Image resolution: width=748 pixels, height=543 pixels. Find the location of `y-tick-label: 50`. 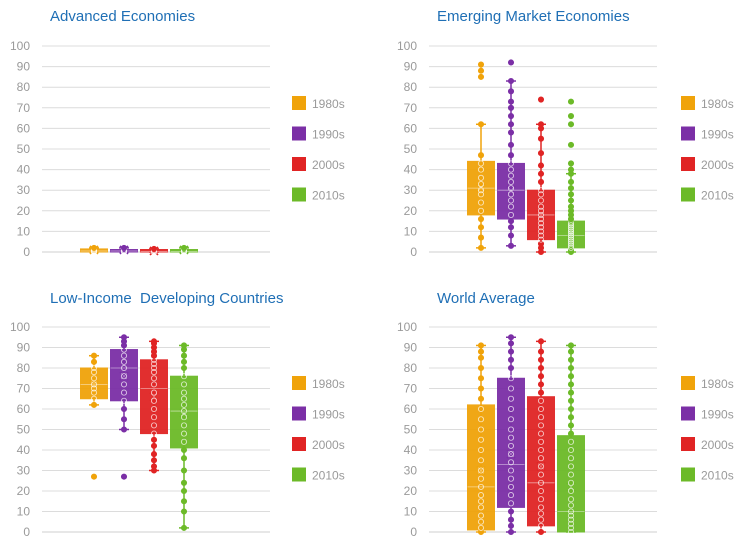

y-tick-label: 50 is located at coordinates (411, 430).